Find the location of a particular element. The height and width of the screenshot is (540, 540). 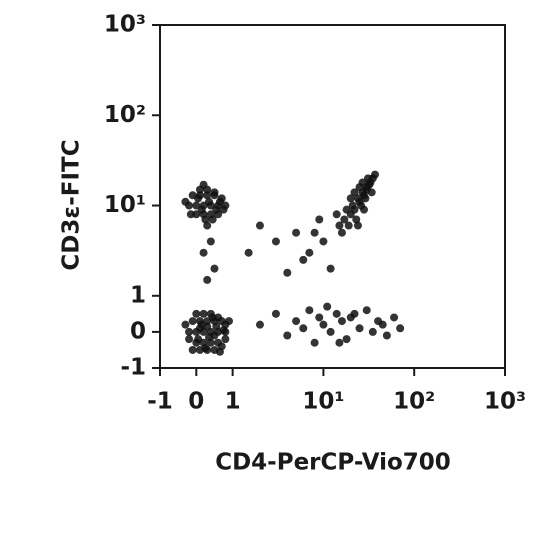

y-tick-label: -1 is located at coordinates (133, 368).